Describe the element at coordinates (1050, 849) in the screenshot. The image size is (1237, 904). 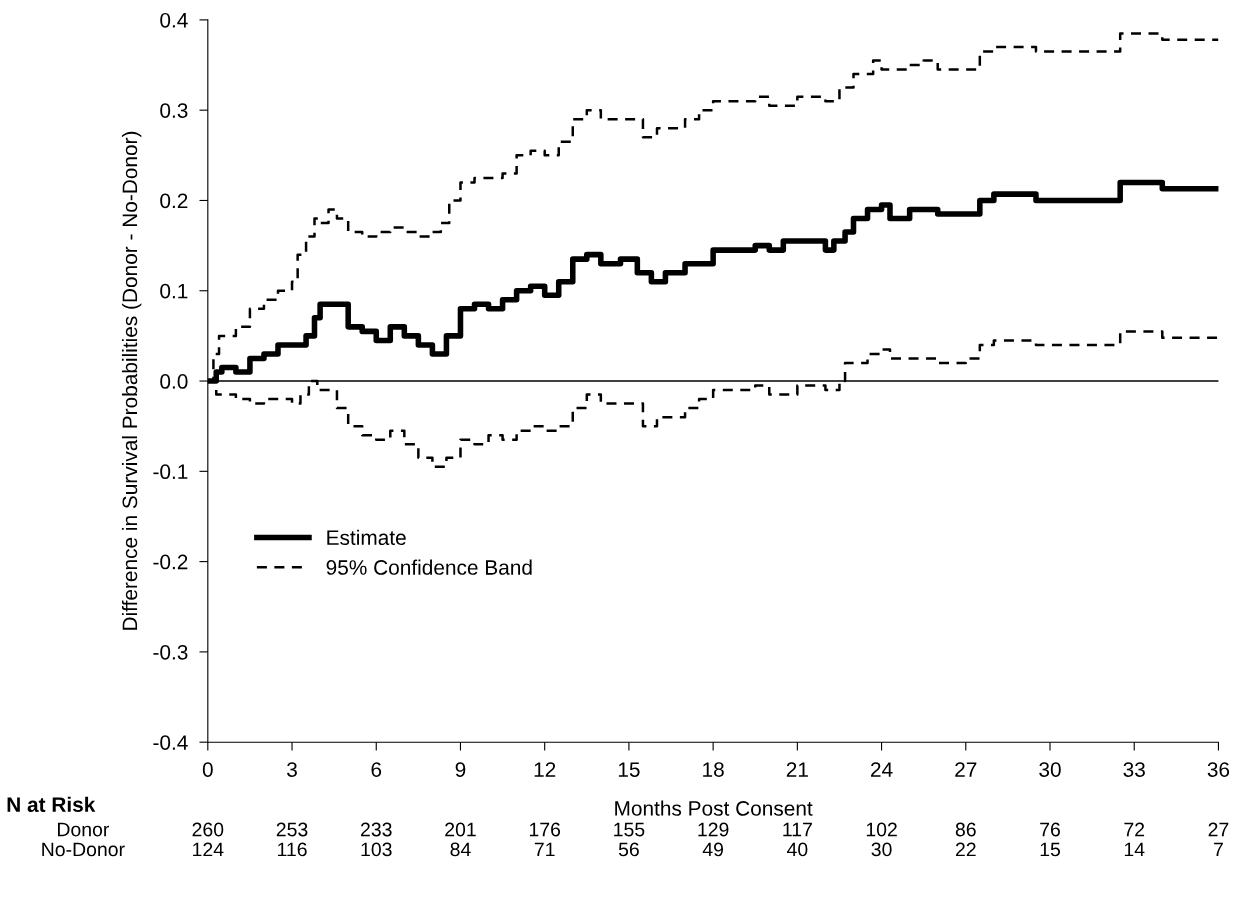
I see `text: 15` at that location.